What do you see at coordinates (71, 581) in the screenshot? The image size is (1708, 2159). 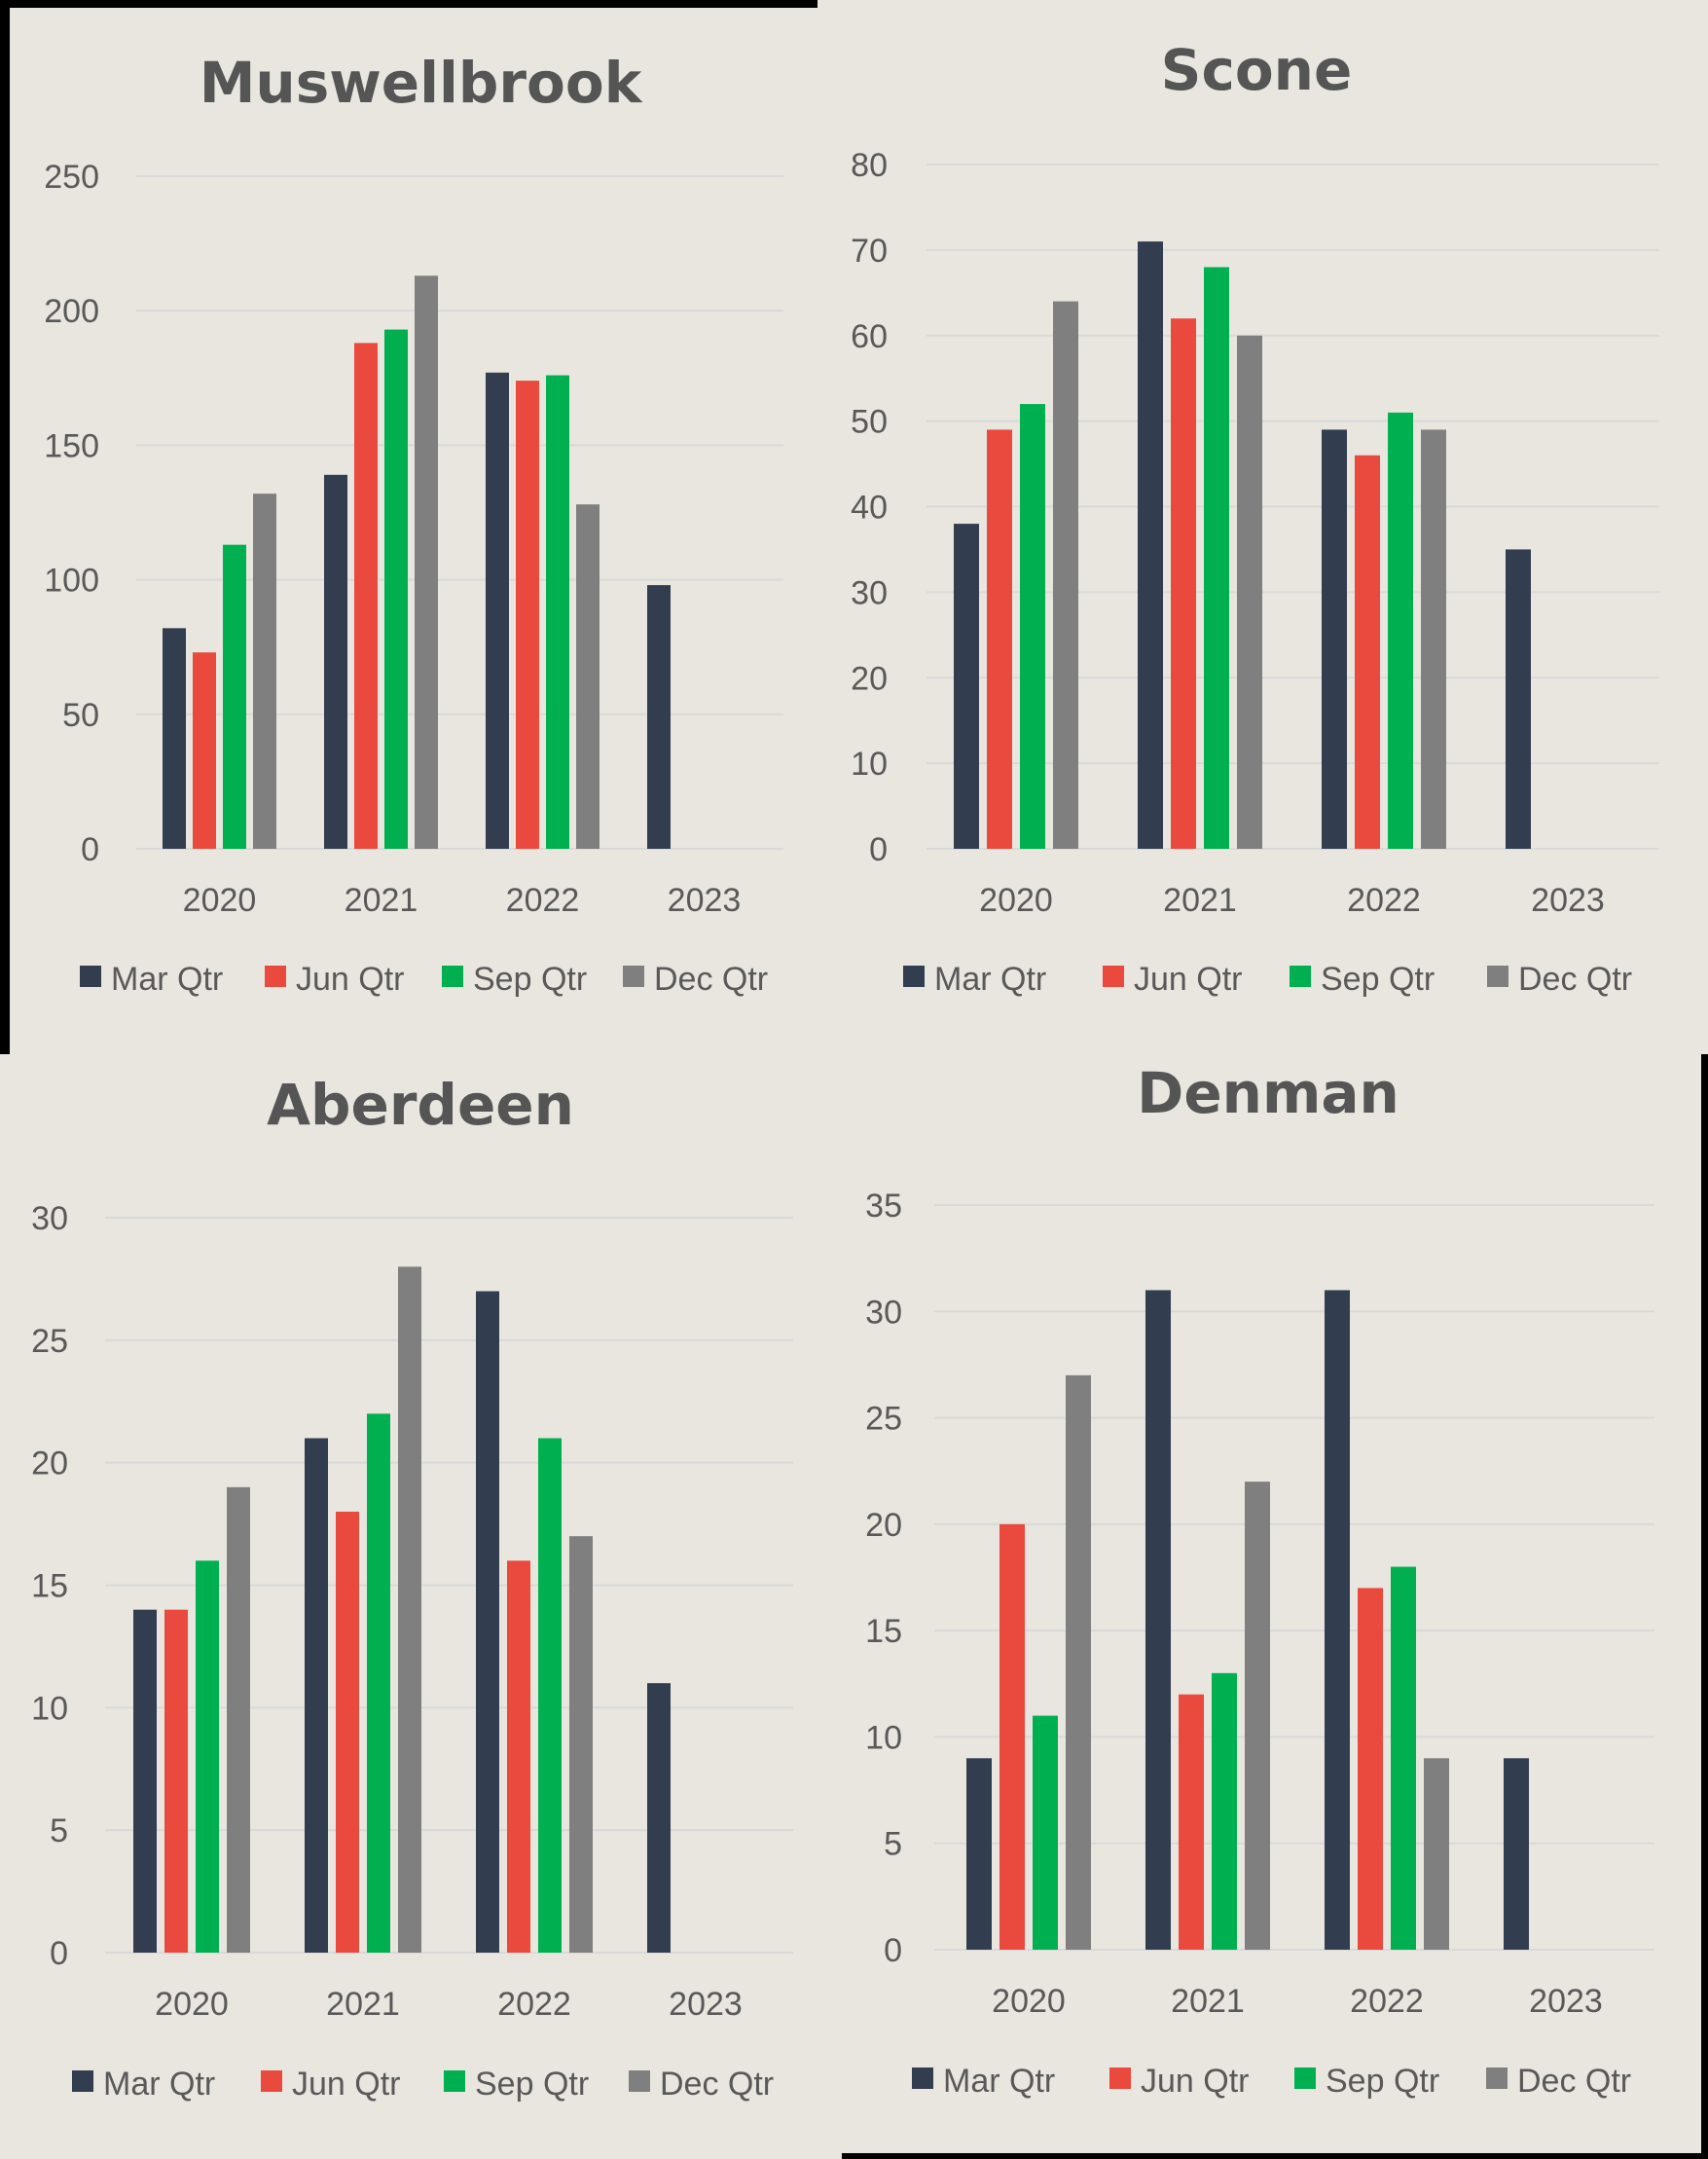 I see `y-tick-label: 100` at bounding box center [71, 581].